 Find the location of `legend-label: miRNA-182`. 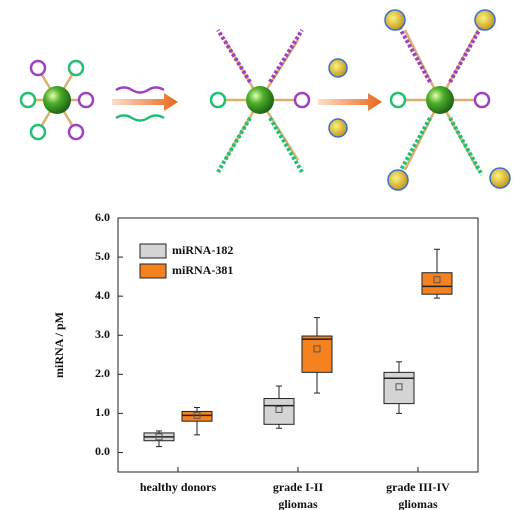

legend-label: miRNA-182 is located at coordinates (202, 250).